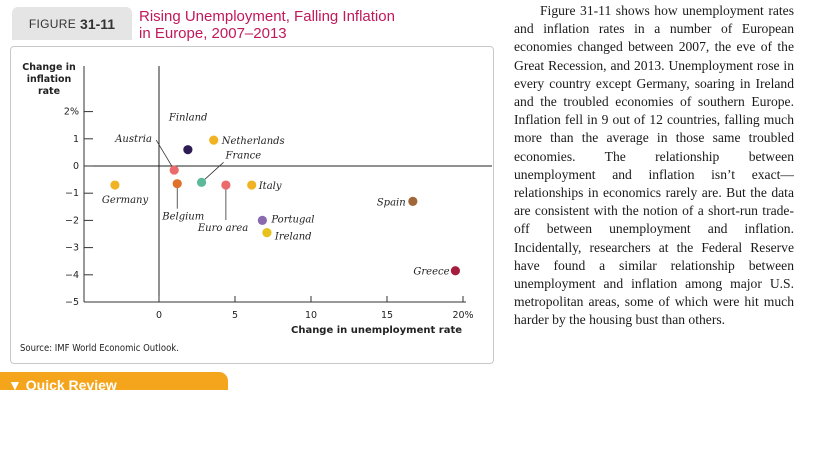 This screenshot has height=460, width=819. Describe the element at coordinates (72, 248) in the screenshot. I see `y-tick-label: −3` at that location.